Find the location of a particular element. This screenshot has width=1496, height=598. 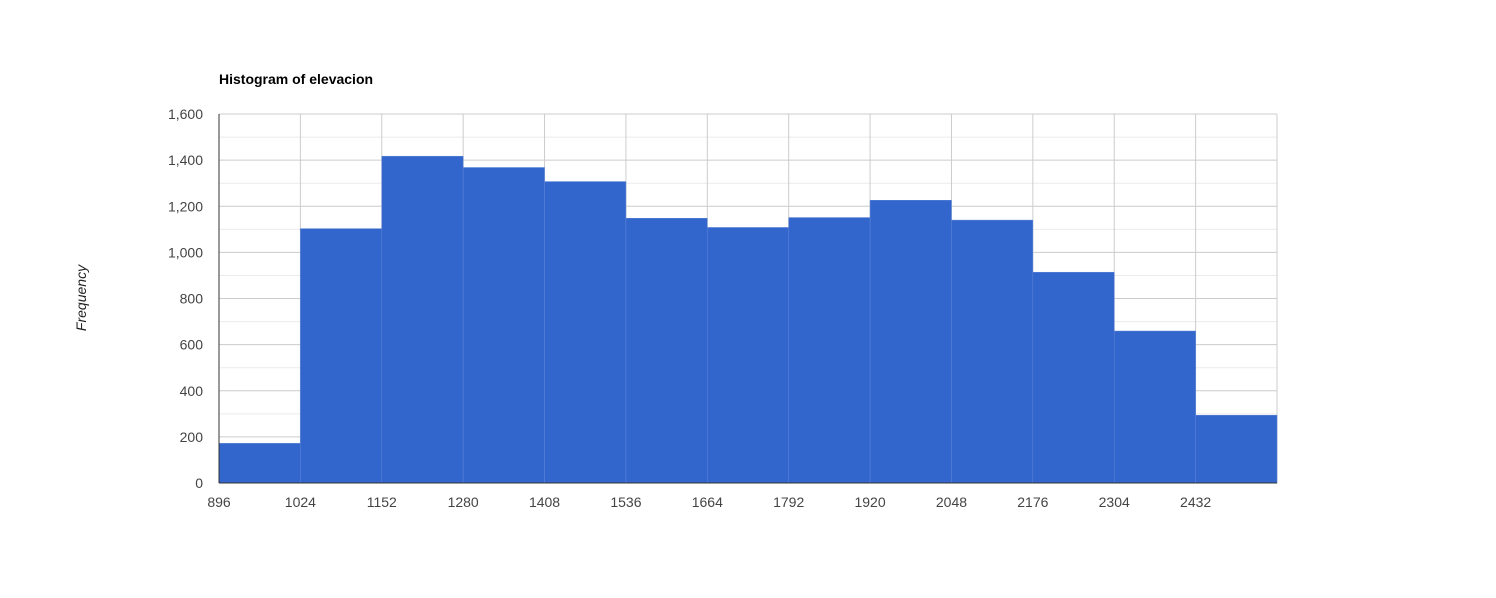

y-tick-label: 600 is located at coordinates (192, 345).